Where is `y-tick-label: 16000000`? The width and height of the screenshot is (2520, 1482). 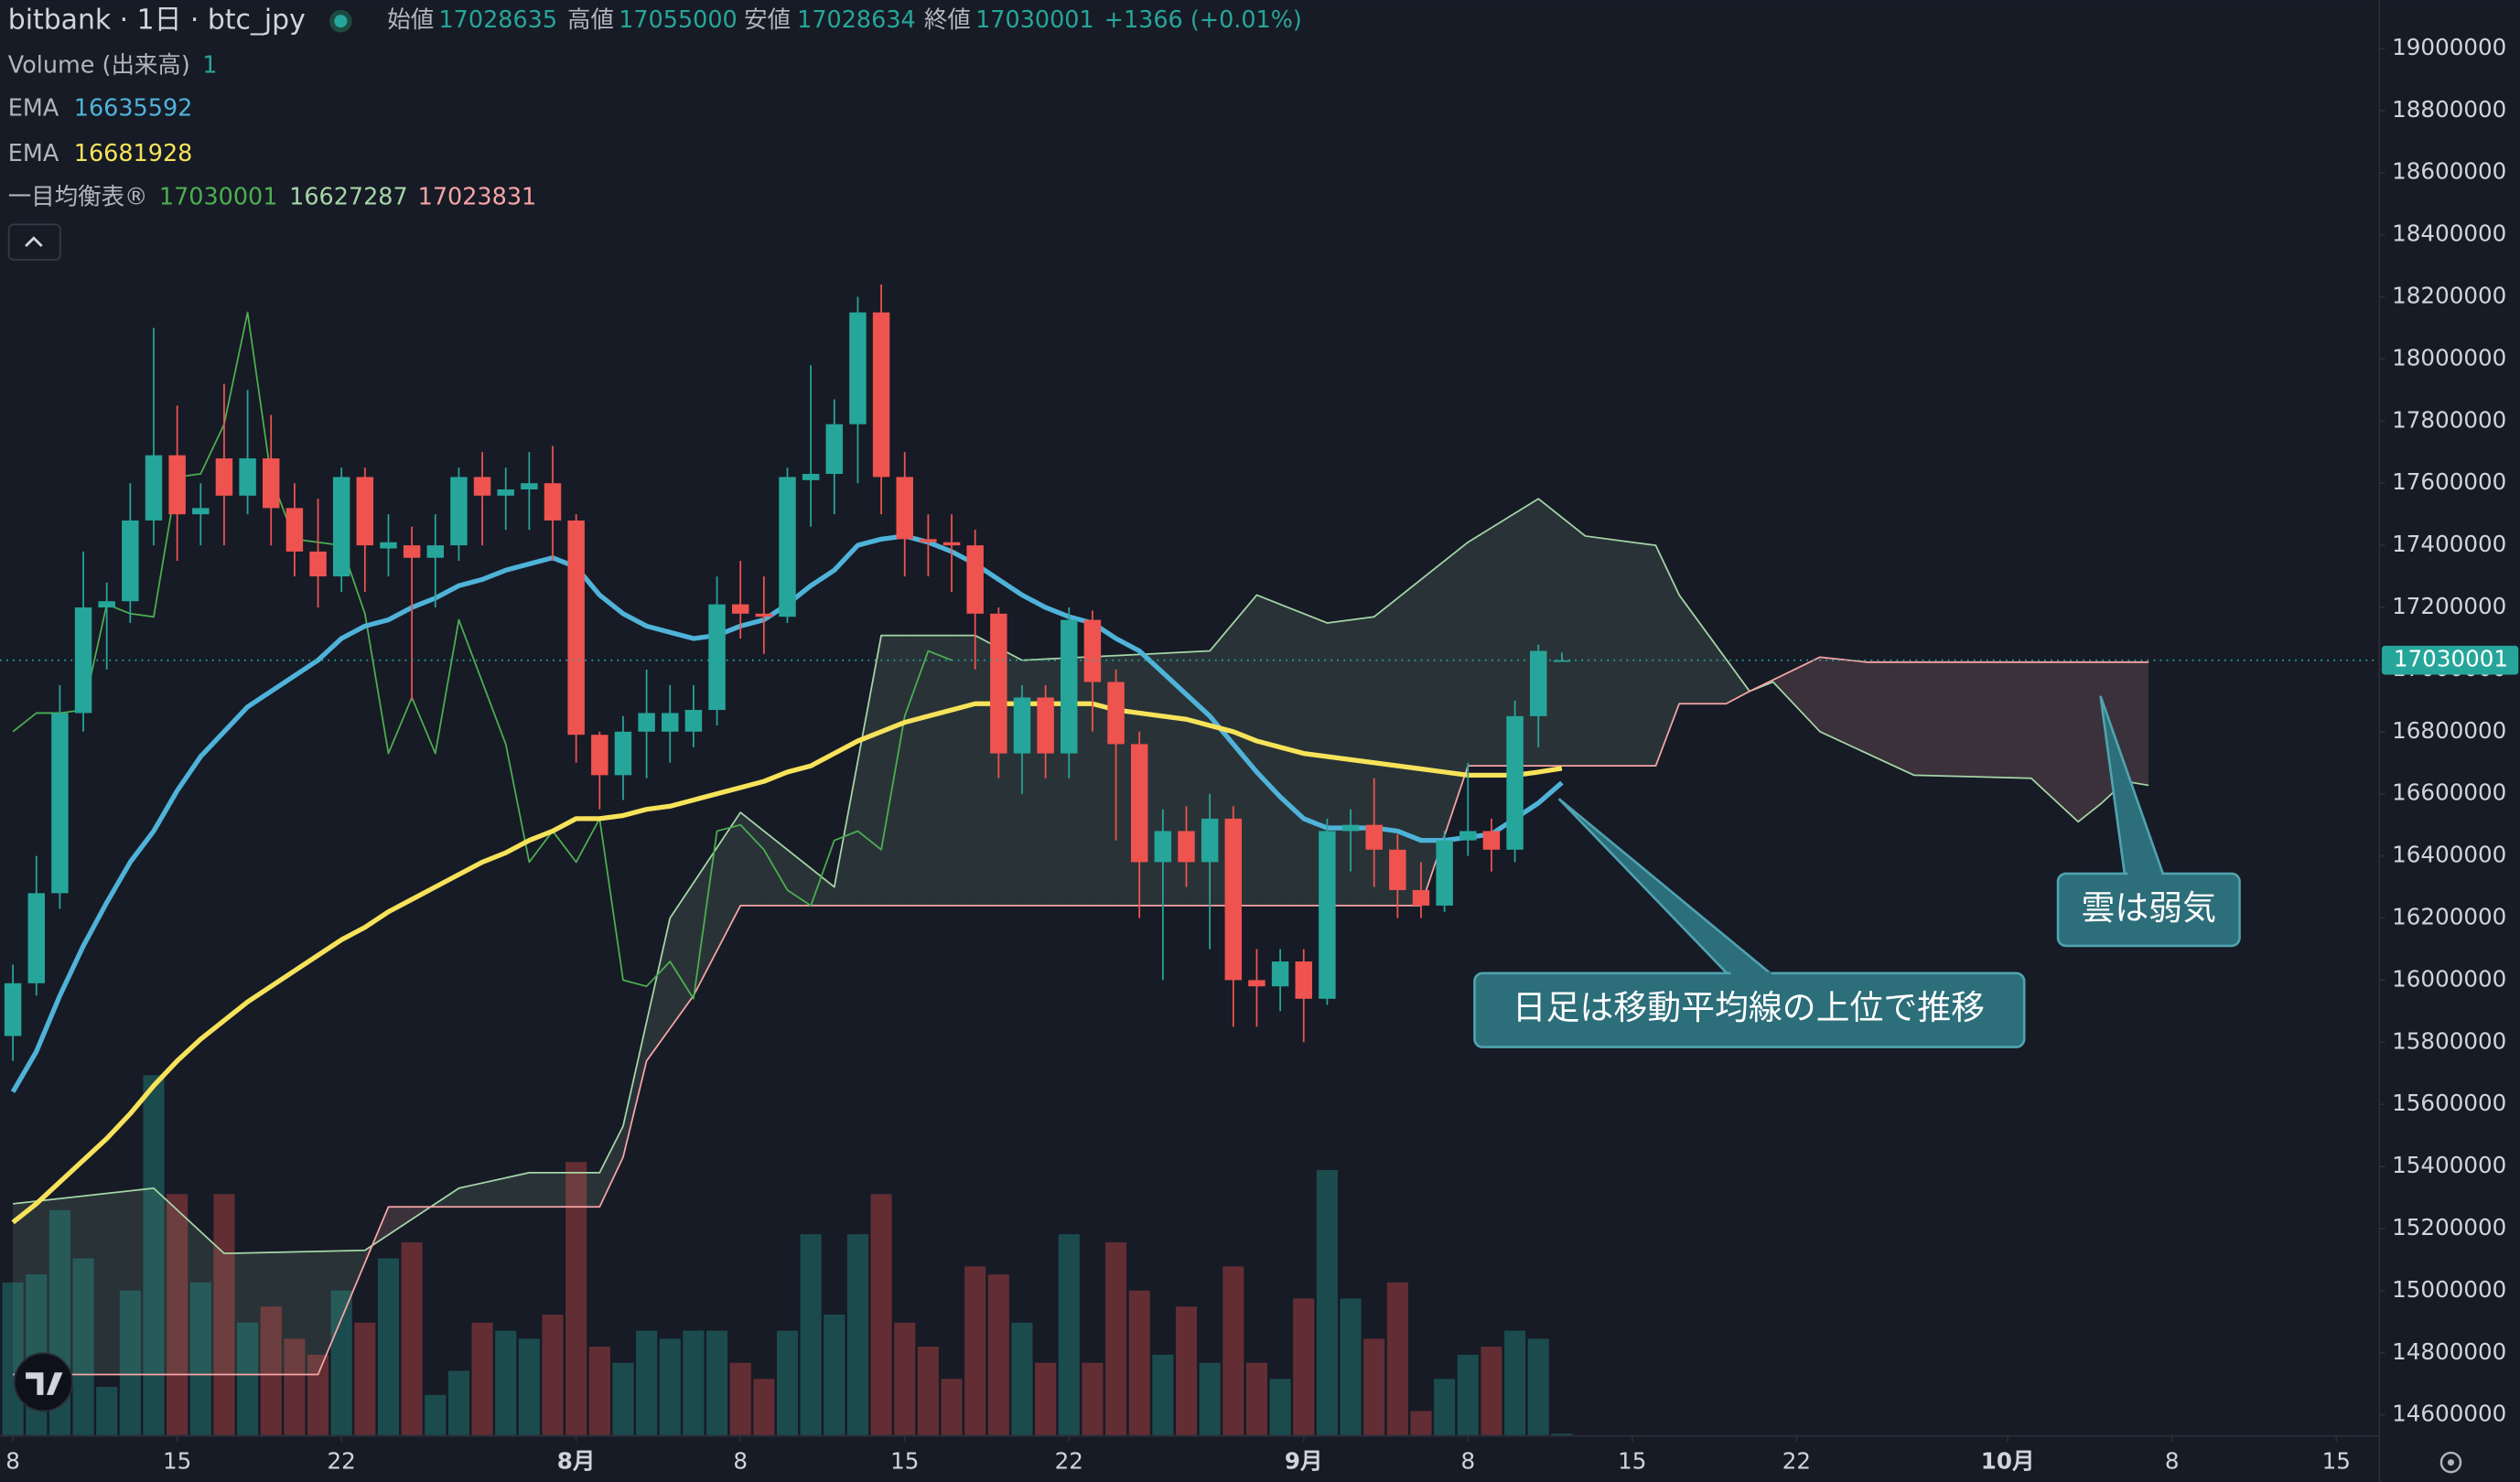 y-tick-label: 16000000 is located at coordinates (2449, 979).